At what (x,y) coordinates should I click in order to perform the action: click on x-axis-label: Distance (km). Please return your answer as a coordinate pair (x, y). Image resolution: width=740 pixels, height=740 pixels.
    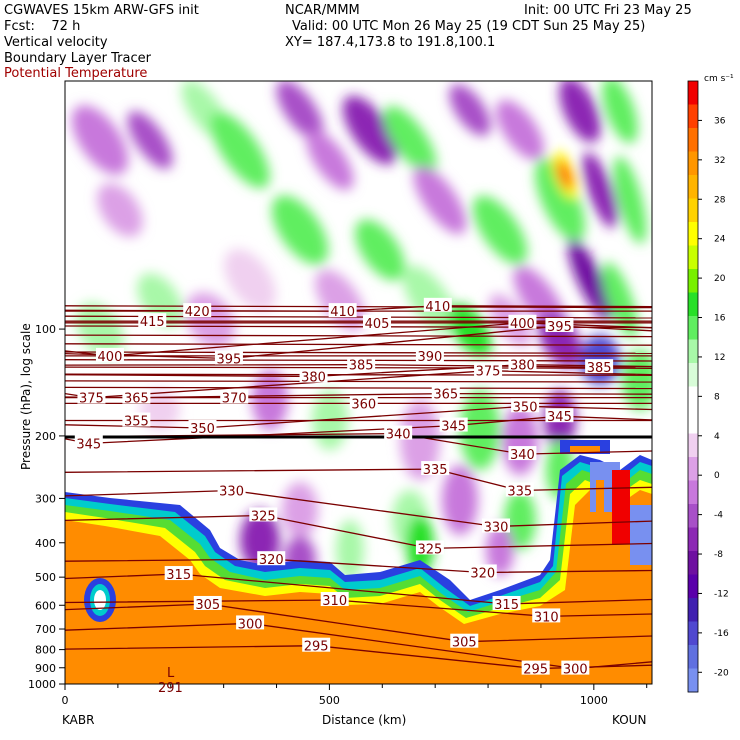
    Looking at the image, I should click on (364, 720).